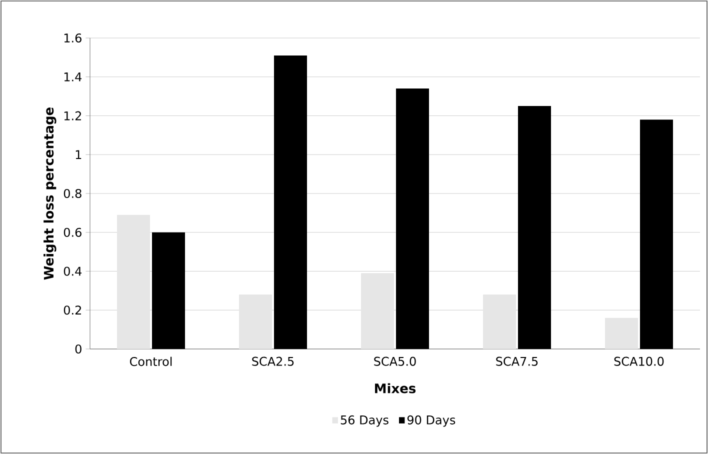 Image resolution: width=708 pixels, height=454 pixels. I want to click on x-tick-label: Control, so click(151, 361).